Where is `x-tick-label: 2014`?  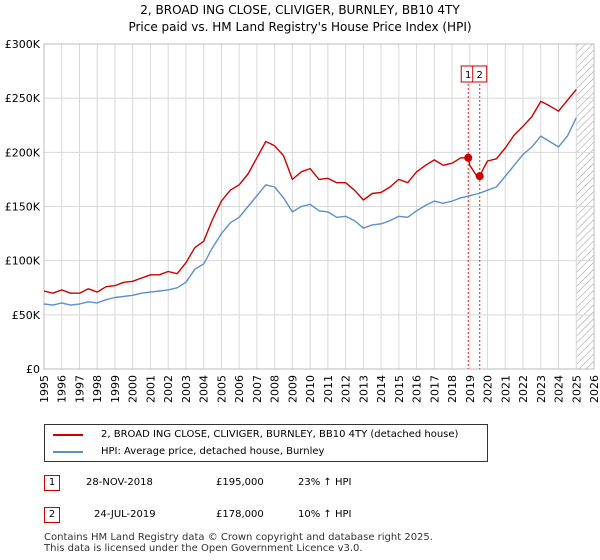
x-tick-label: 2014 is located at coordinates (381, 389).